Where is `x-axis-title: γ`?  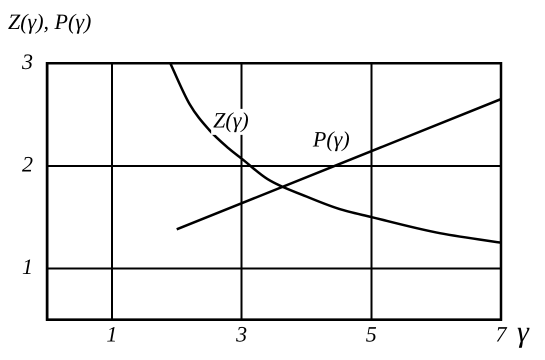
x-axis-title: γ is located at coordinates (523, 331).